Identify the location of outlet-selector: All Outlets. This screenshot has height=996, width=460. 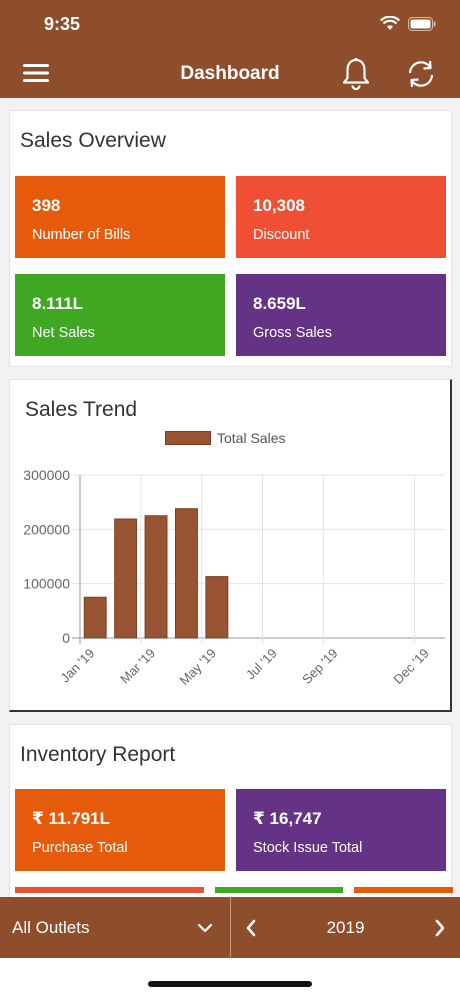
(115, 927).